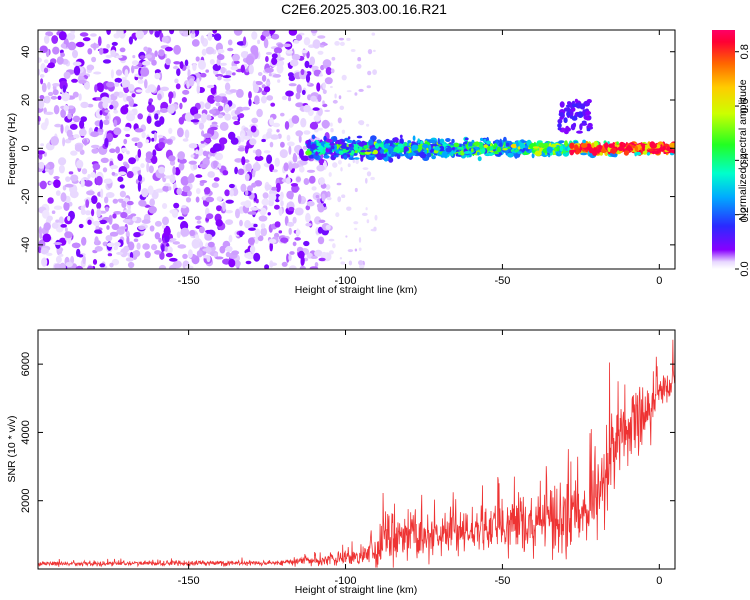 The image size is (750, 600). I want to click on x-tick-label: 0, so click(659, 281).